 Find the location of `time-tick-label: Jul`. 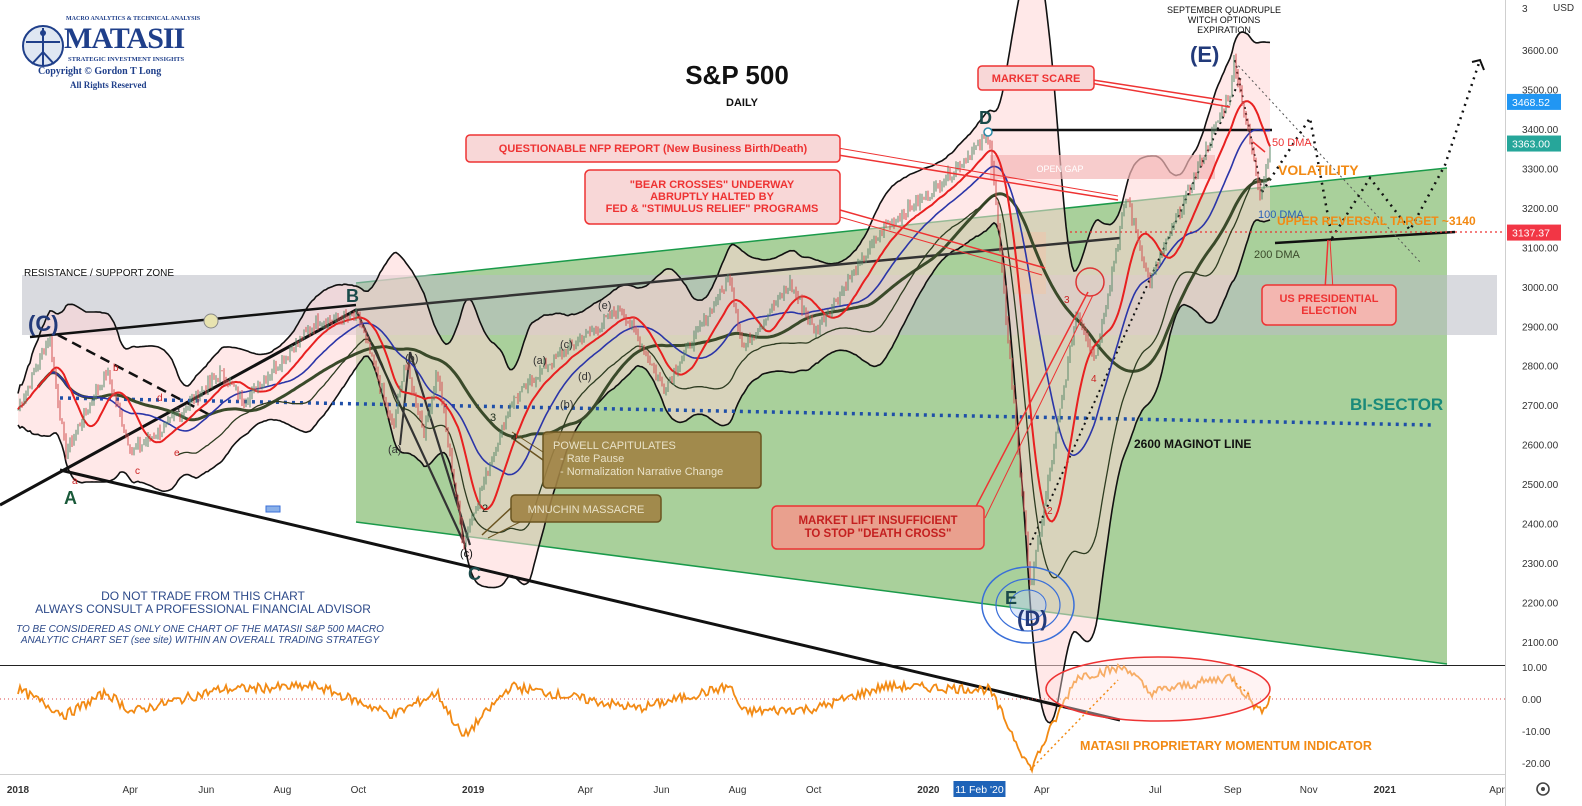

time-tick-label: Jul is located at coordinates (1155, 790).